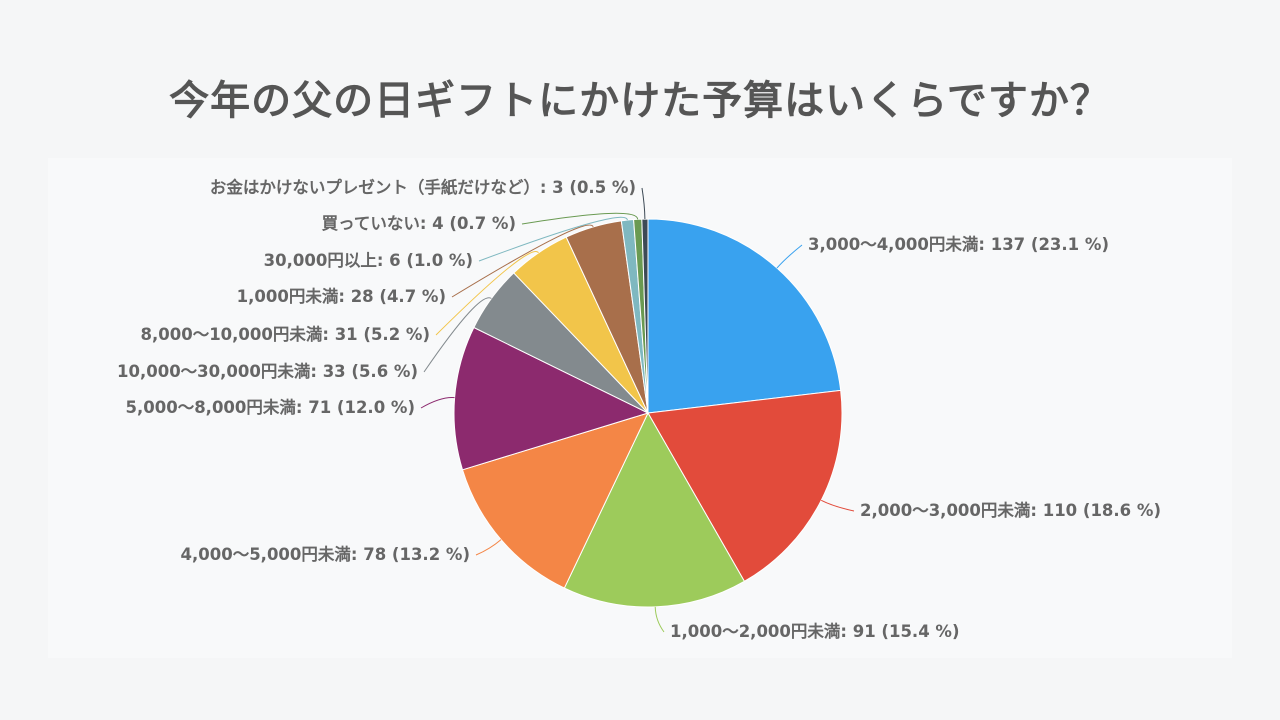 Image resolution: width=1280 pixels, height=720 pixels. Describe the element at coordinates (326, 554) in the screenshot. I see `slice-label: 4,000〜5,000円未満: 78 (13.2 %)` at that location.